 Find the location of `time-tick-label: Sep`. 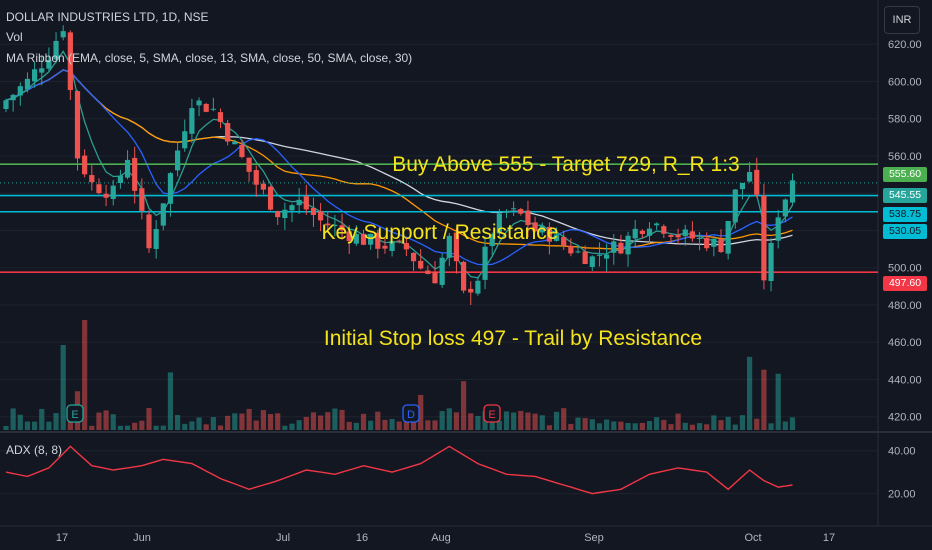

time-tick-label: Sep is located at coordinates (594, 538).